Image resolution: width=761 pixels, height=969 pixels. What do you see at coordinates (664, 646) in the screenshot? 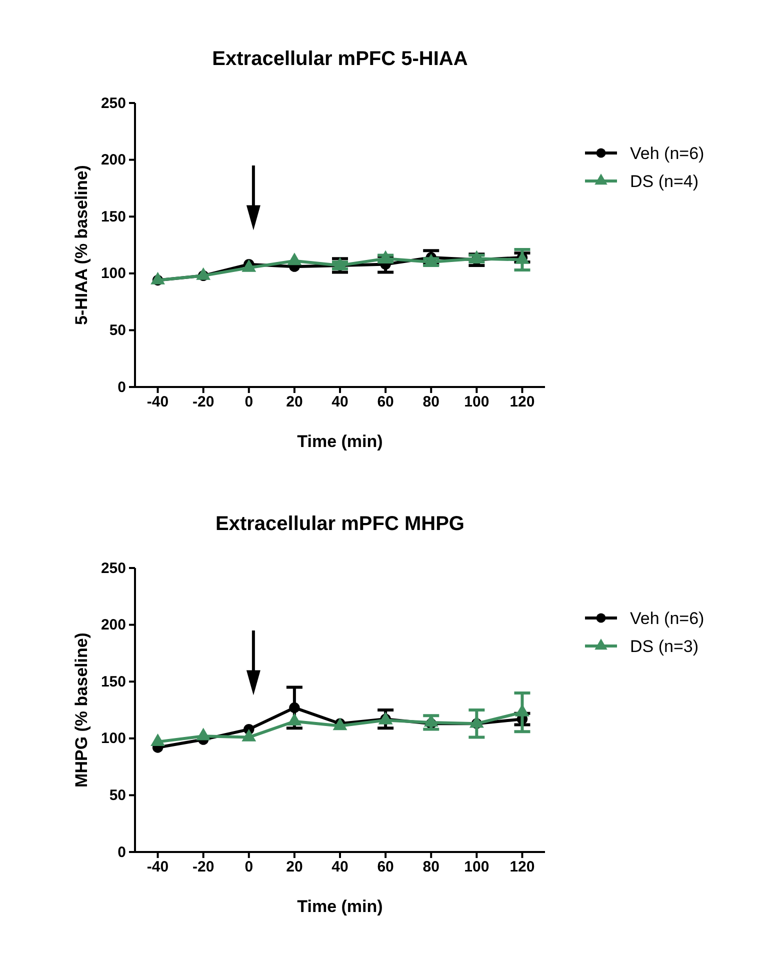
I see `legend-label: DS (n=3)` at bounding box center [664, 646].